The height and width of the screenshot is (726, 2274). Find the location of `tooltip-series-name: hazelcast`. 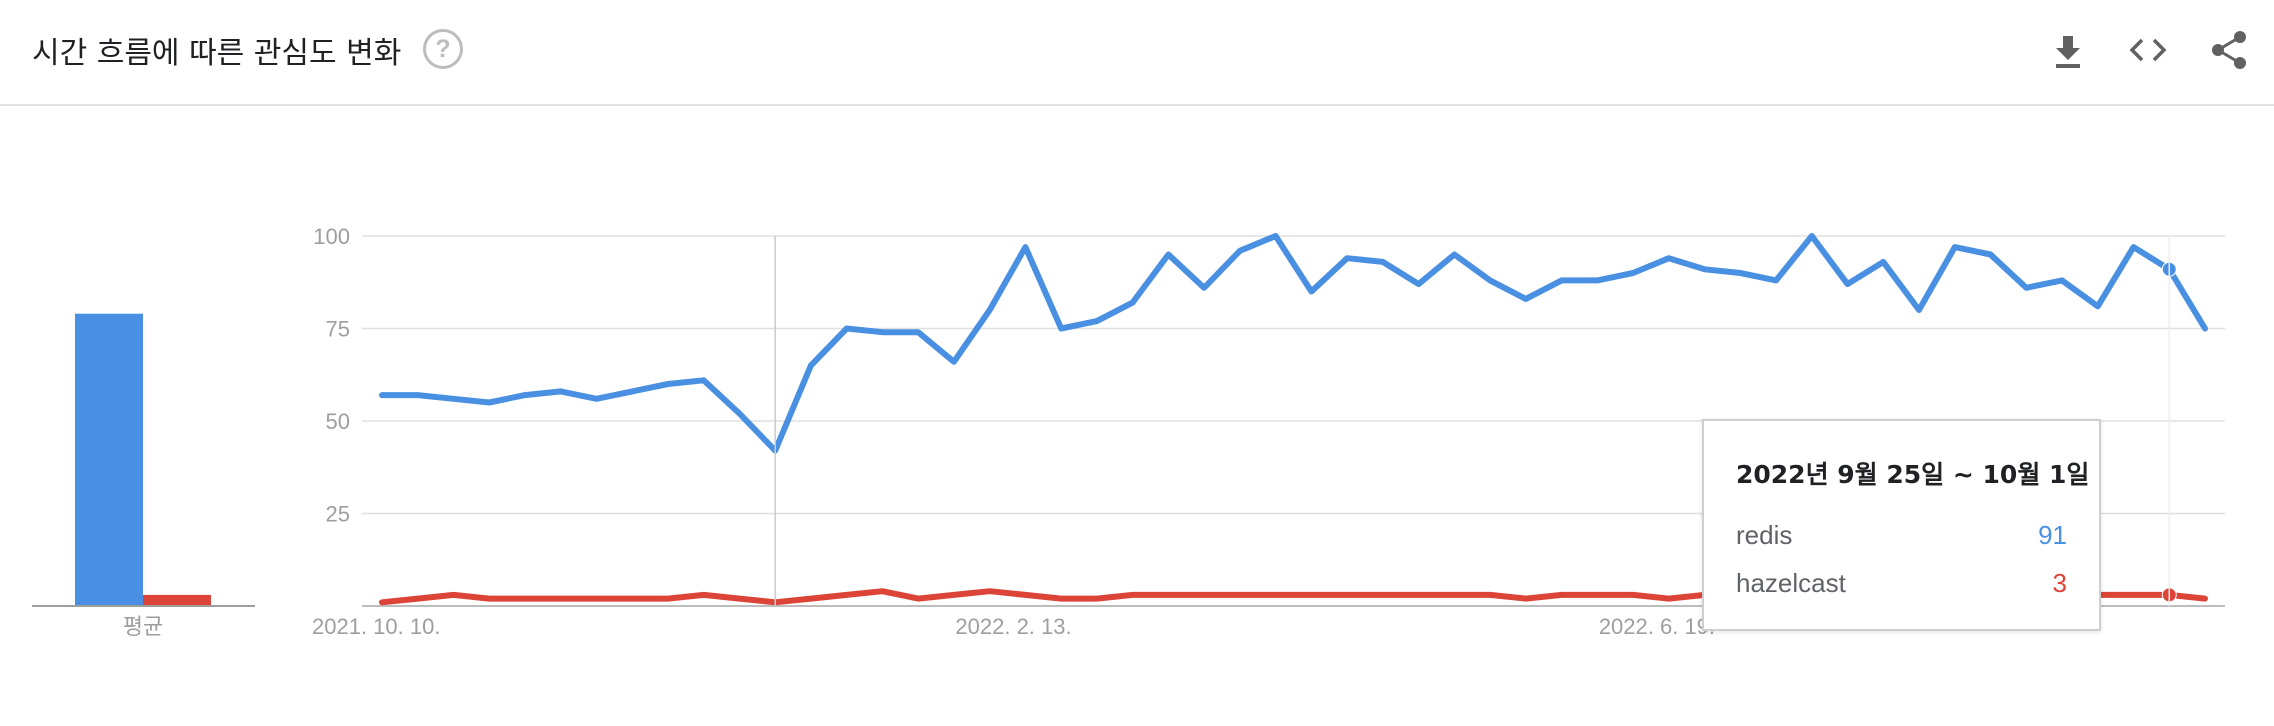

tooltip-series-name: hazelcast is located at coordinates (1791, 583).